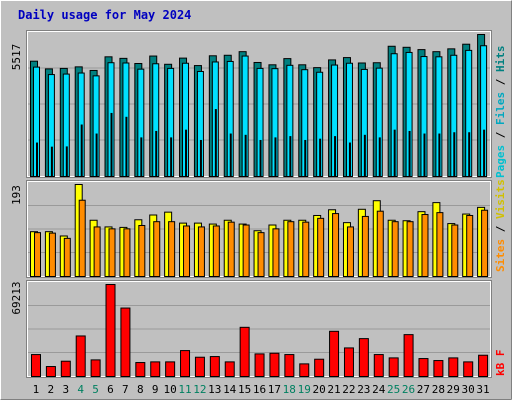  I want to click on legend-files: Files, so click(500, 108).